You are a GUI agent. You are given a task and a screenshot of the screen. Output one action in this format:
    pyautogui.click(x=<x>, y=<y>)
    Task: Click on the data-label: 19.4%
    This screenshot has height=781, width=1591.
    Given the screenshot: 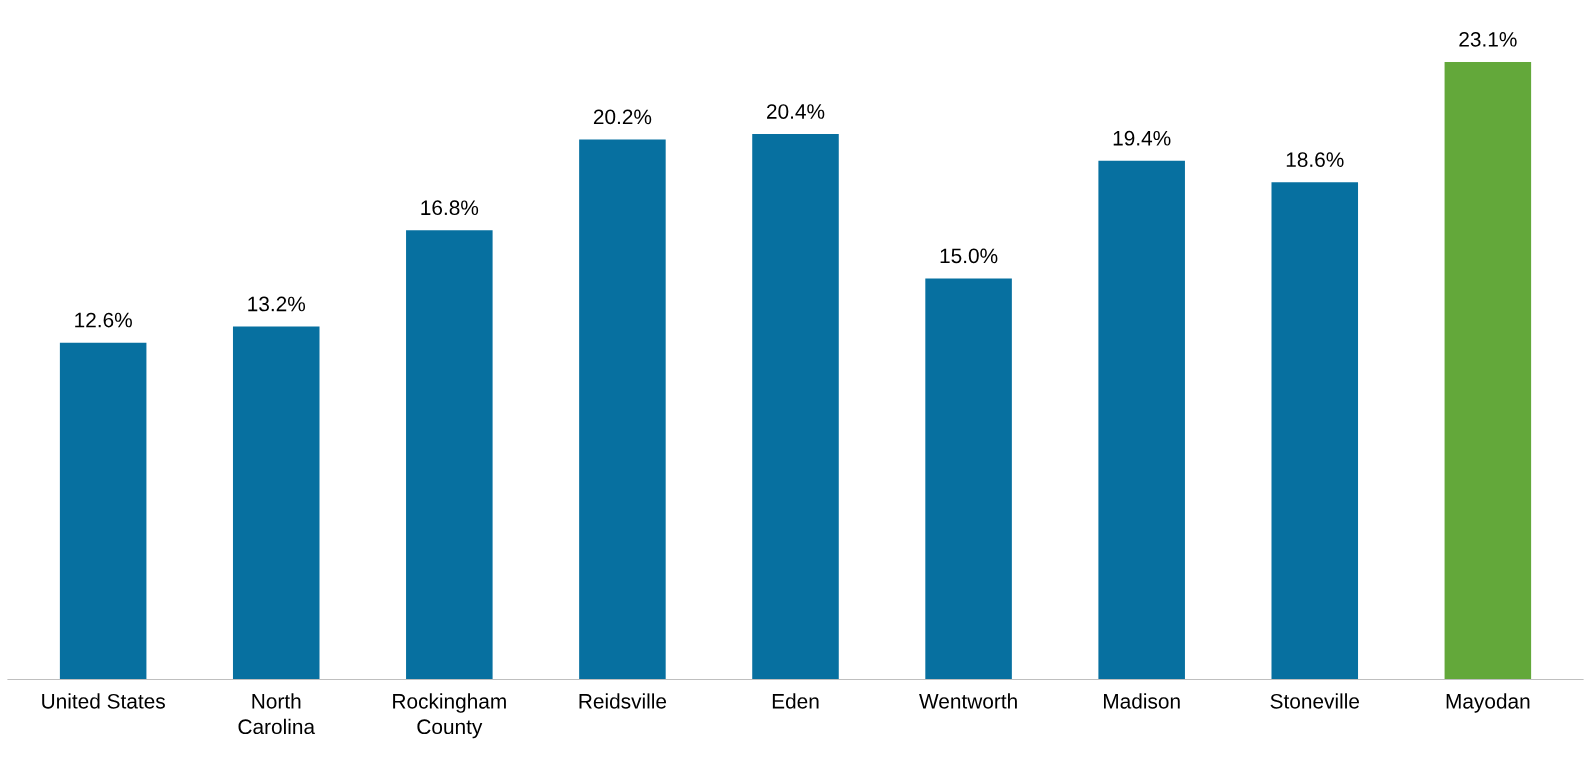 What is the action you would take?
    pyautogui.click(x=1142, y=138)
    